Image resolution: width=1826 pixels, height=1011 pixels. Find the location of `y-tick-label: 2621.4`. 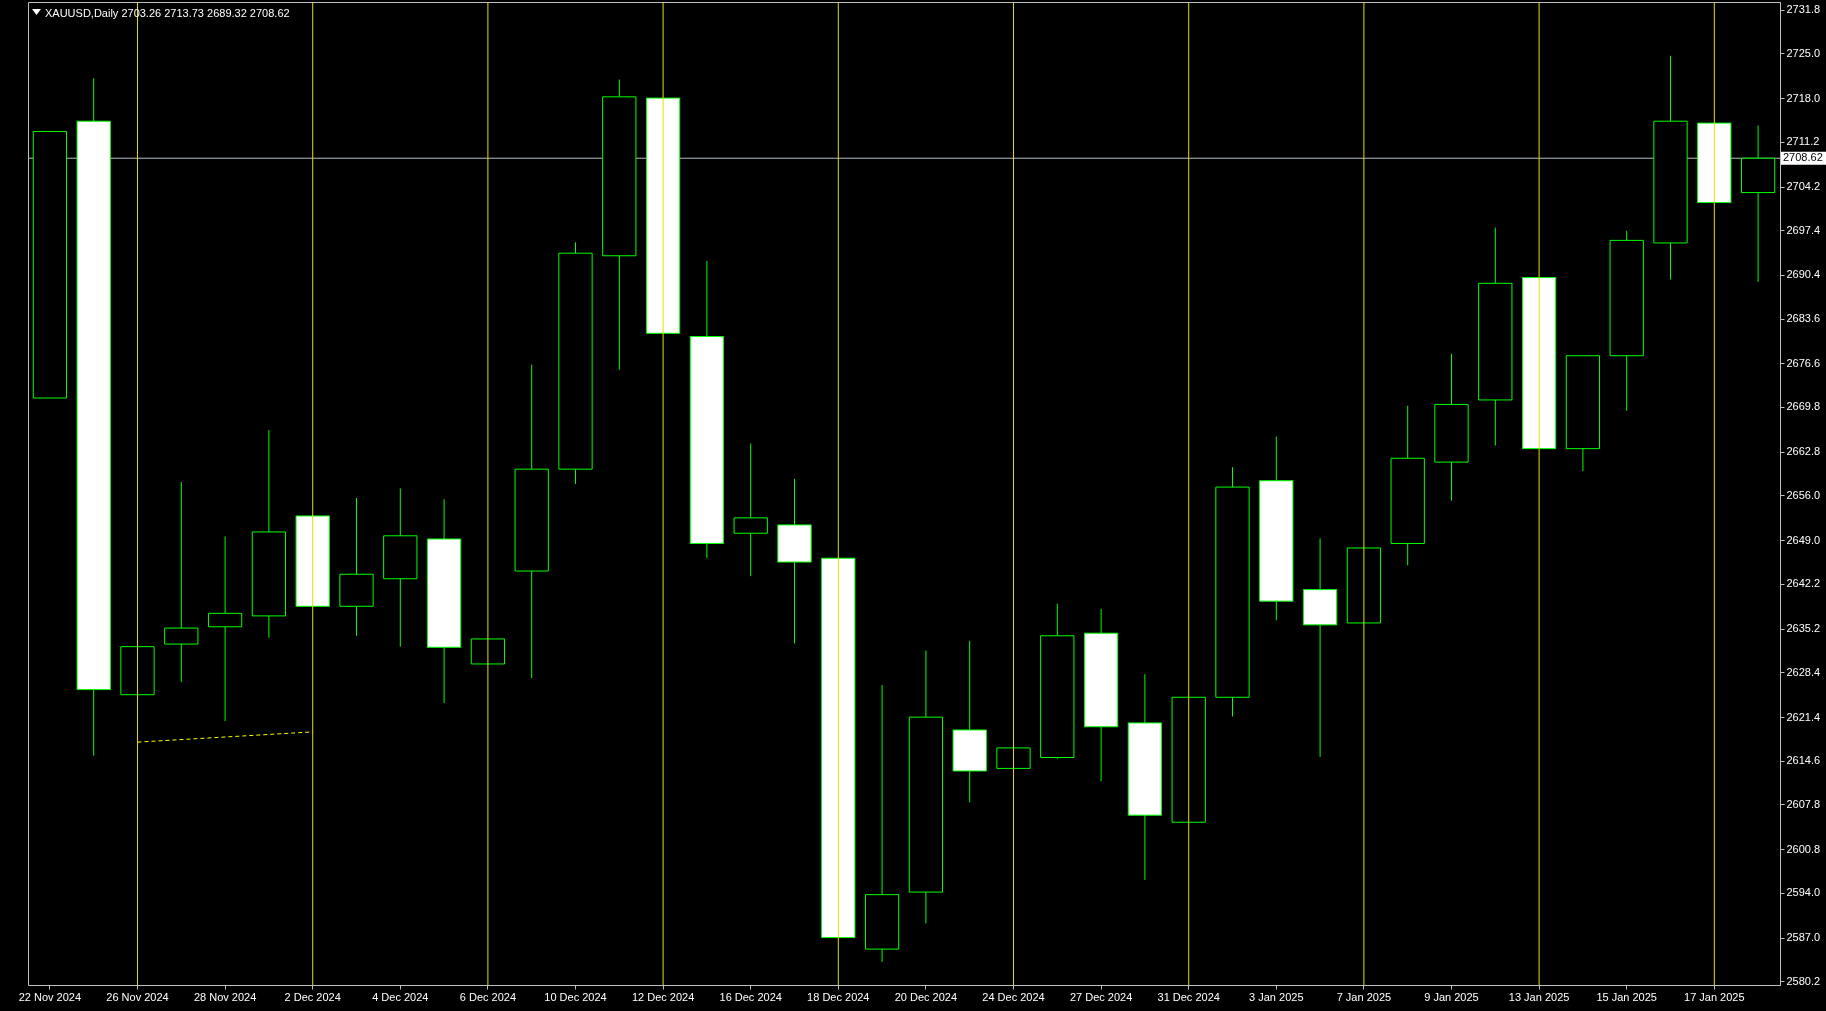

y-tick-label: 2621.4 is located at coordinates (1803, 716).